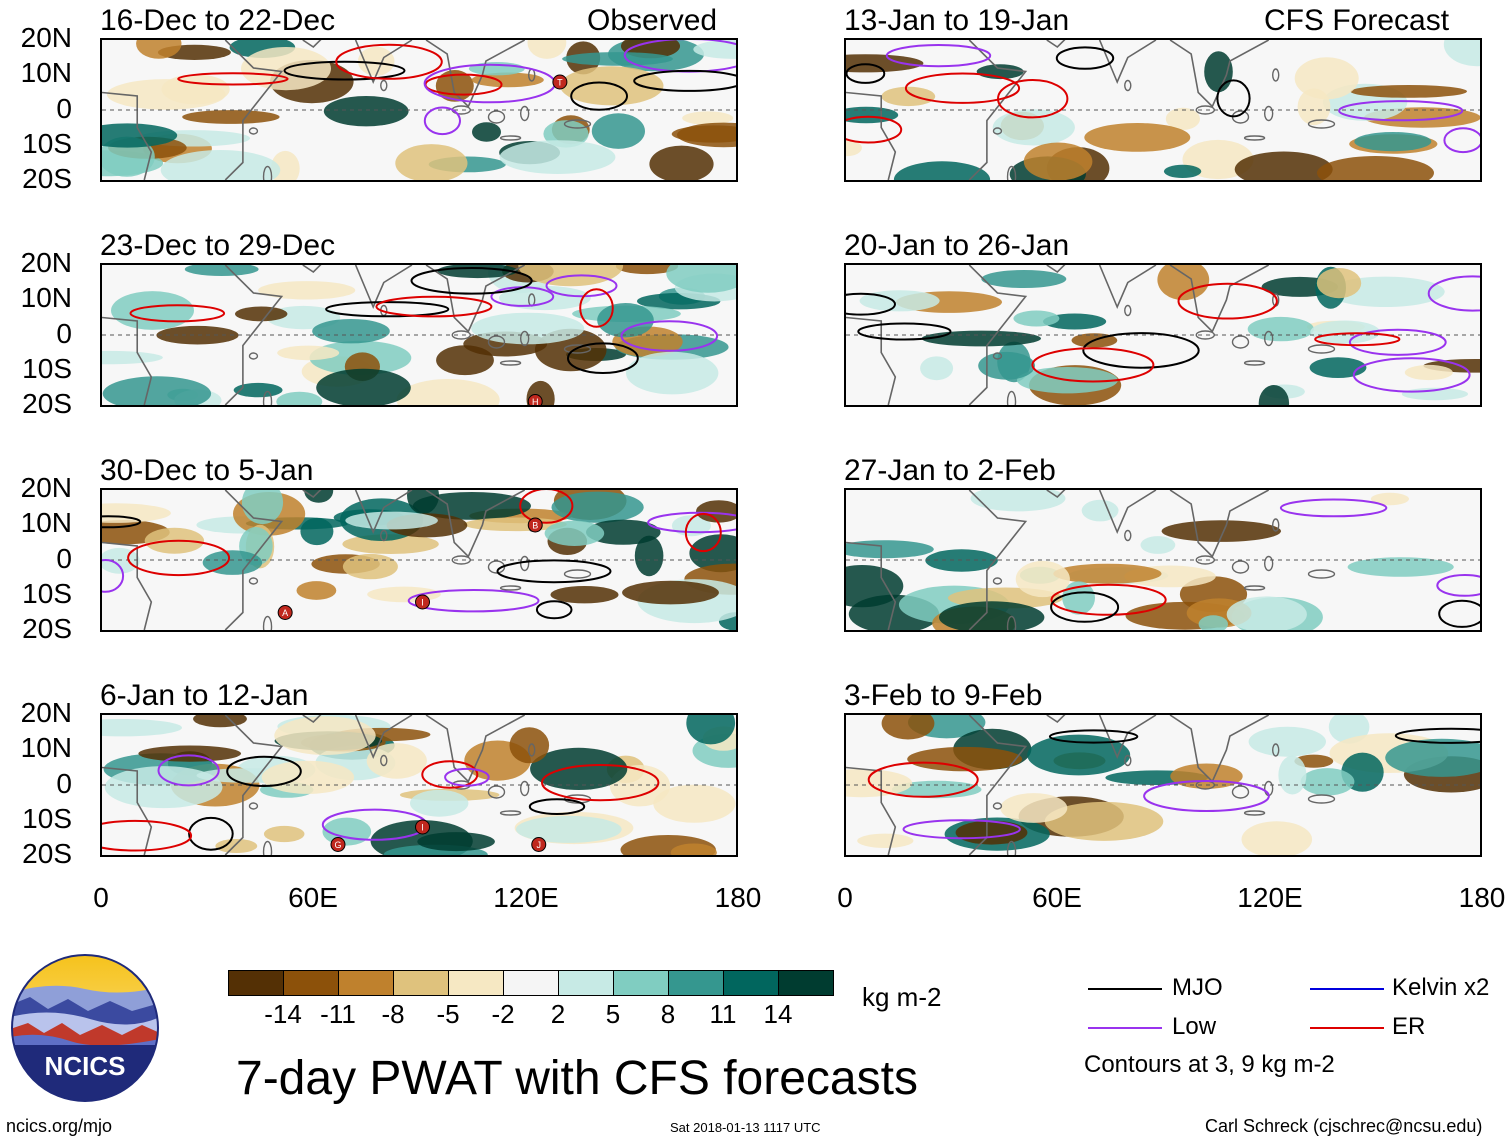 Image resolution: width=1510 pixels, height=1142 pixels. Describe the element at coordinates (101, 897) in the screenshot. I see `lon-label: 0` at that location.